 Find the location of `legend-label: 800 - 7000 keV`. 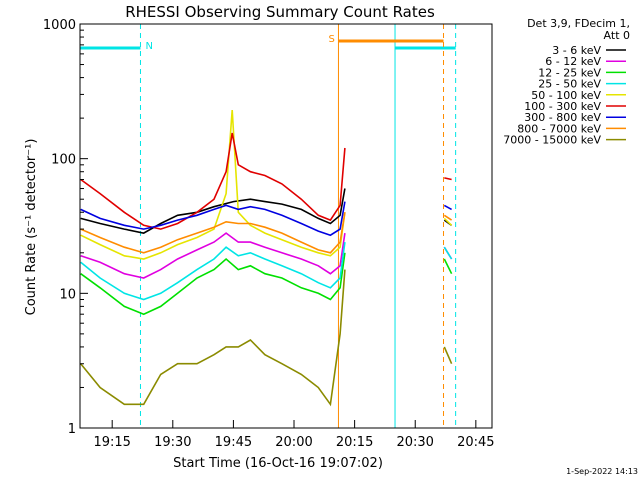

legend-label: 800 - 7000 keV is located at coordinates (559, 128).